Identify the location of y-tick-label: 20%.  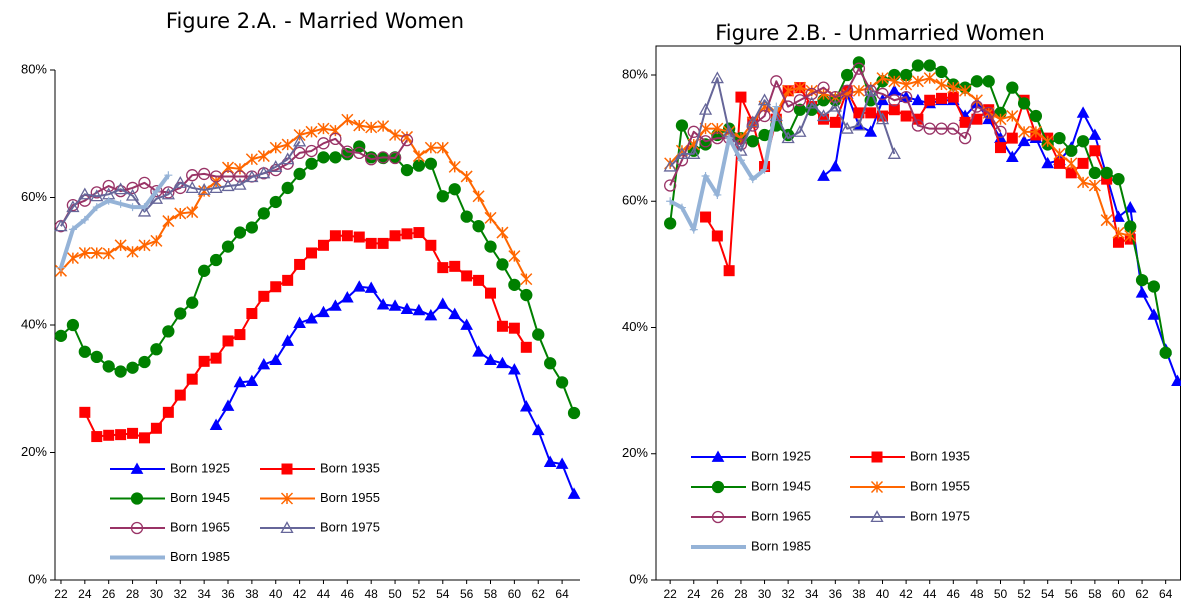
(635, 452).